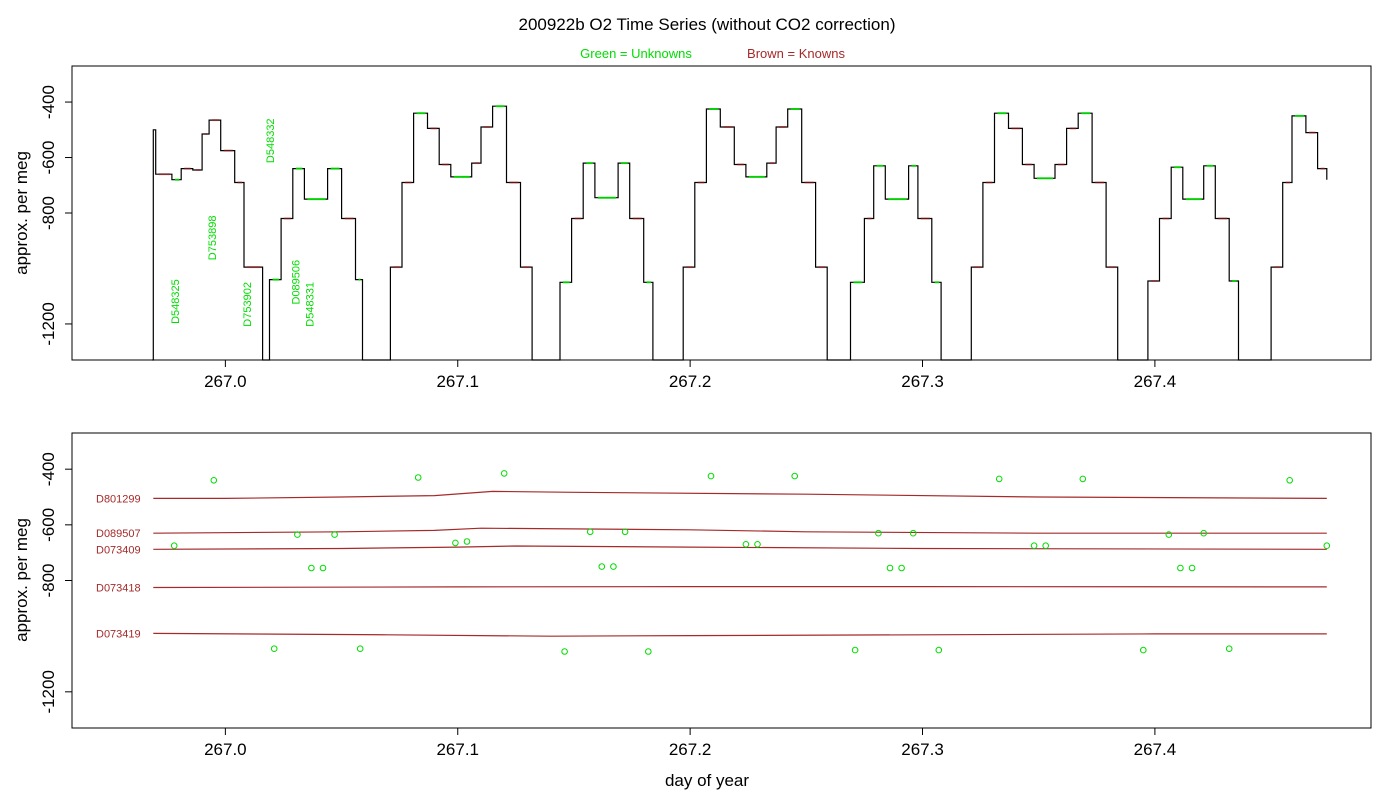 The width and height of the screenshot is (1400, 800). I want to click on sc-x-tick-label: 267.0, so click(225, 749).